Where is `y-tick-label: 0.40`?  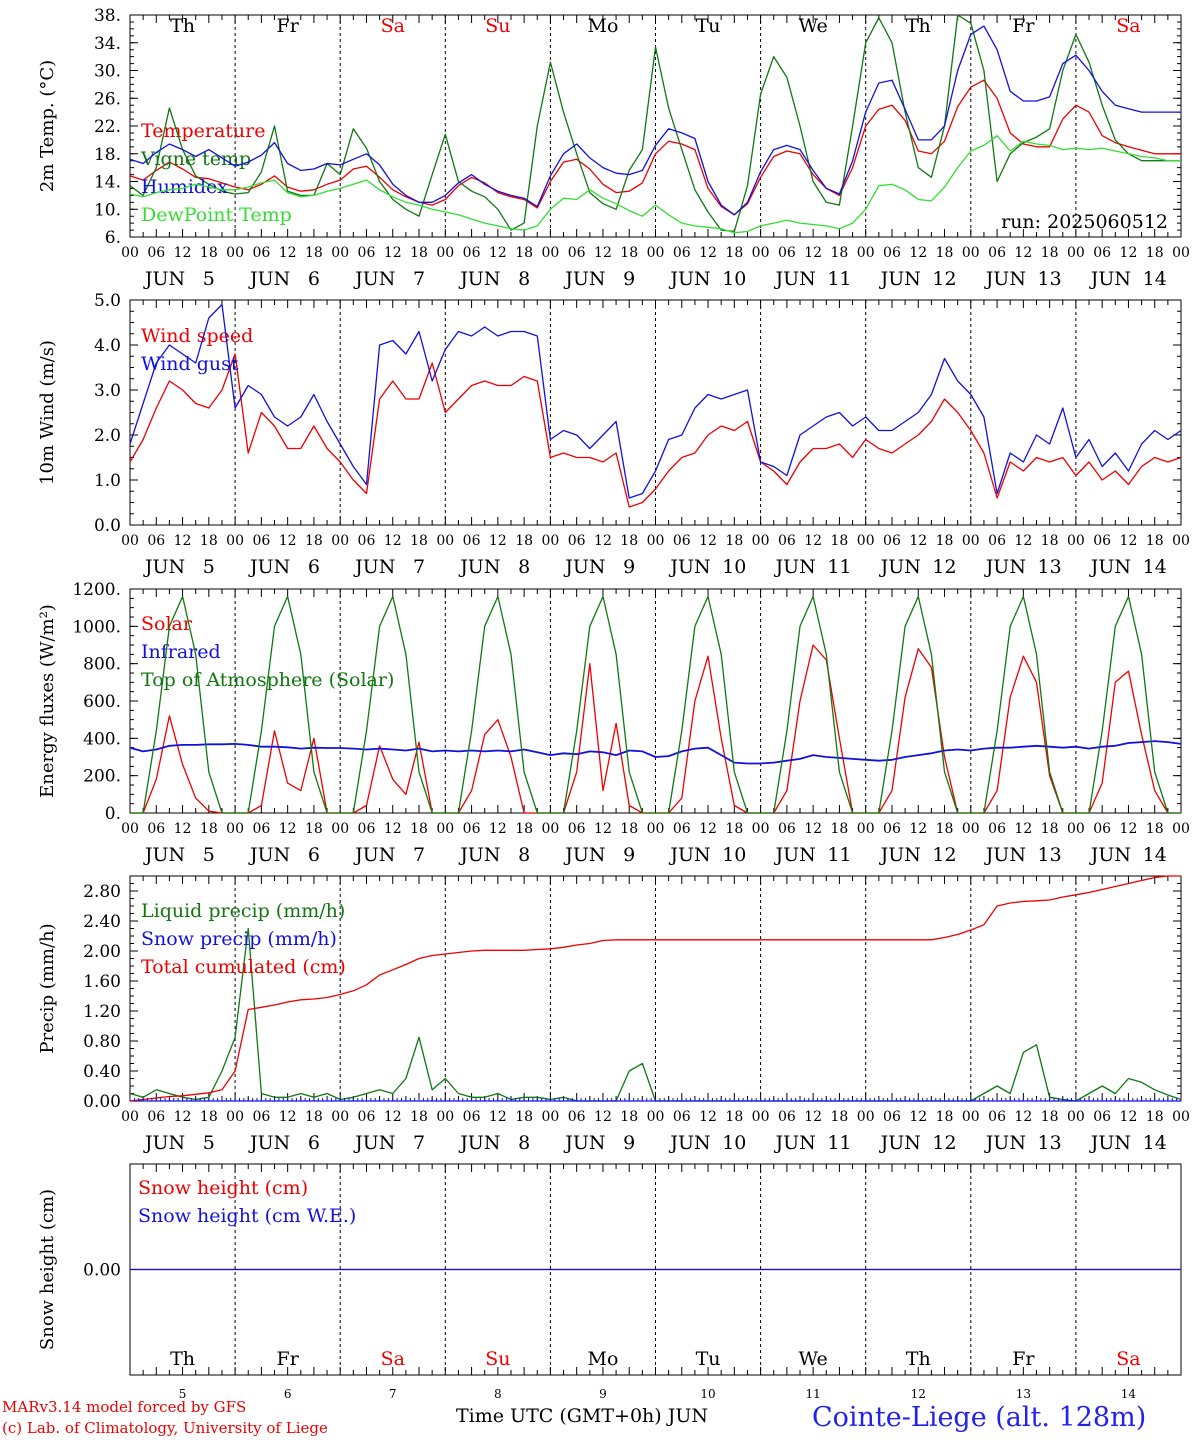
y-tick-label: 0.40 is located at coordinates (102, 1072).